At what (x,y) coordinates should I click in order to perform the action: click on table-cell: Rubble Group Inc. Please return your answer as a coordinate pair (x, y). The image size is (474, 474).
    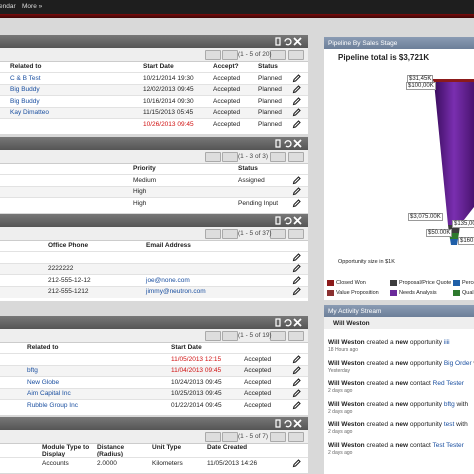
    Looking at the image, I should click on (52, 405).